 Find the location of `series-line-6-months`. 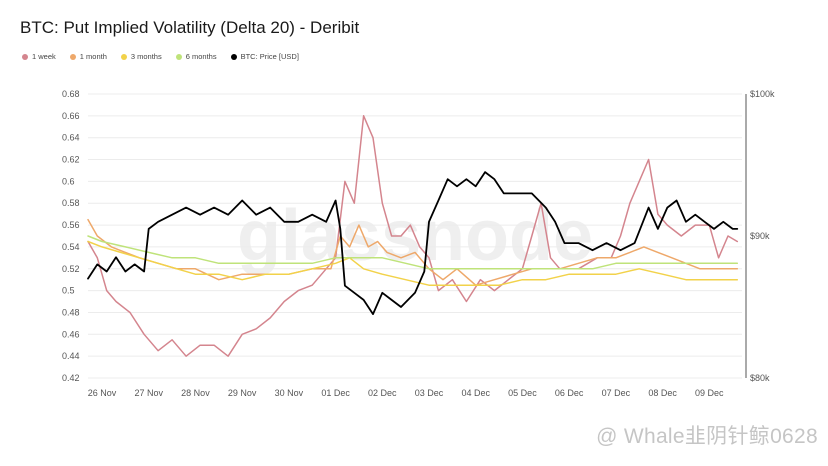

series-line-6-months is located at coordinates (413, 252).